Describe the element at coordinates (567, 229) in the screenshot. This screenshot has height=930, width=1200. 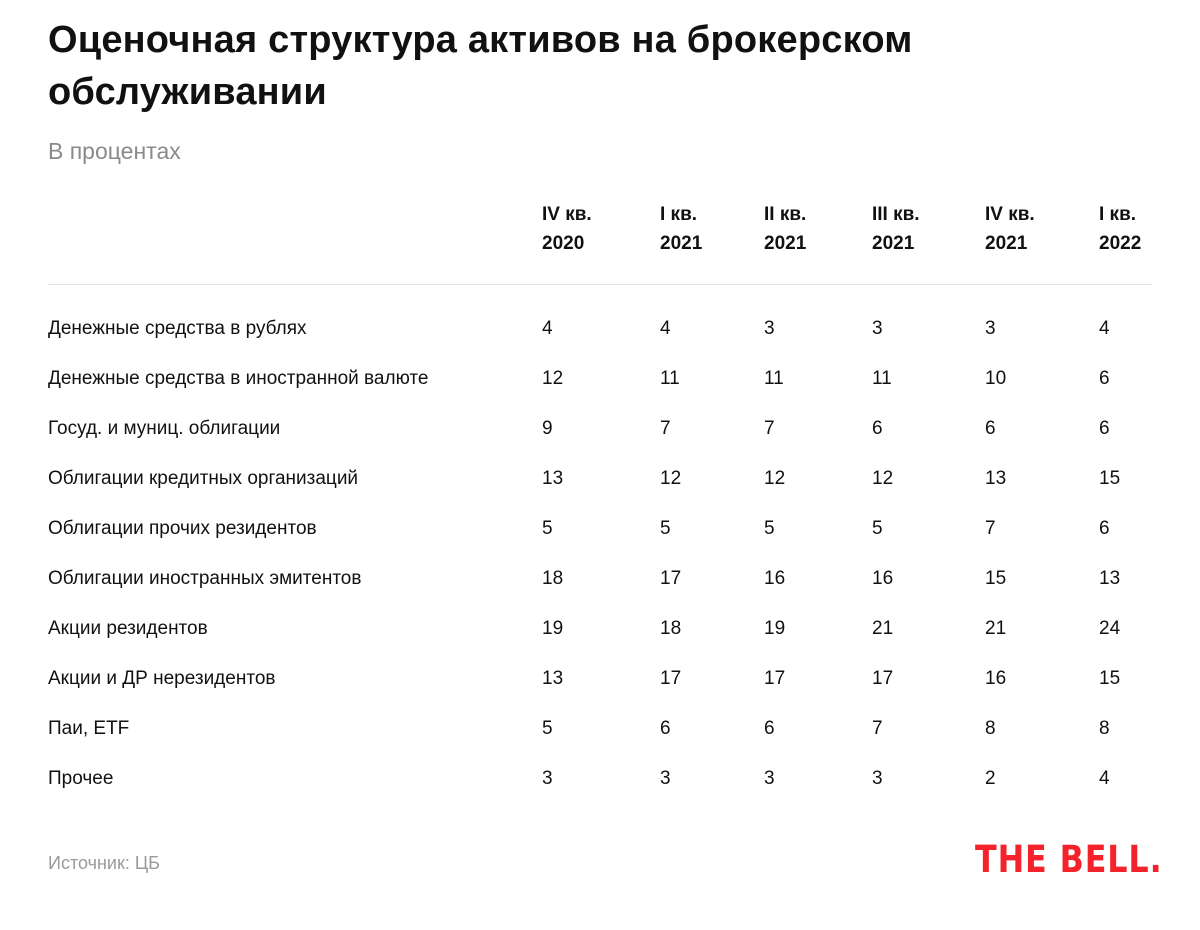
I see `column-header: IV кв. 2020` at that location.